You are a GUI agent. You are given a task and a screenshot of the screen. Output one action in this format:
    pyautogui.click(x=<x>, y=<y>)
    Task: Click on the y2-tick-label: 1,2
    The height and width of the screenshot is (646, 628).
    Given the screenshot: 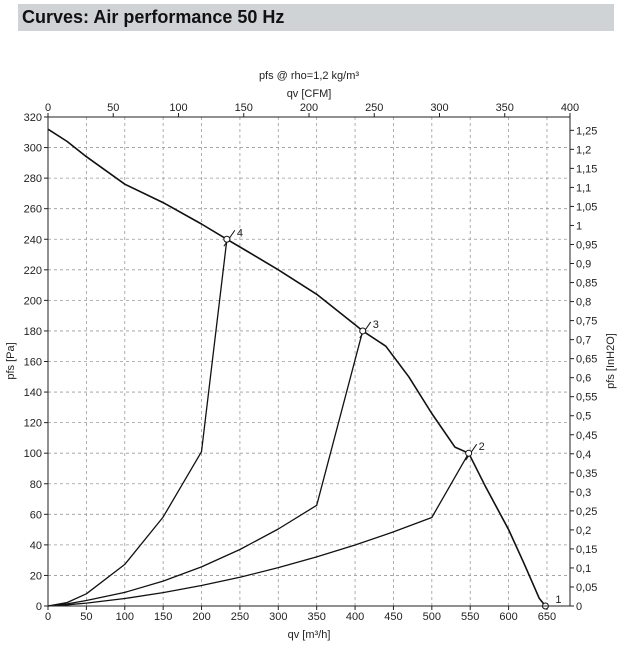 What is the action you would take?
    pyautogui.click(x=583, y=150)
    